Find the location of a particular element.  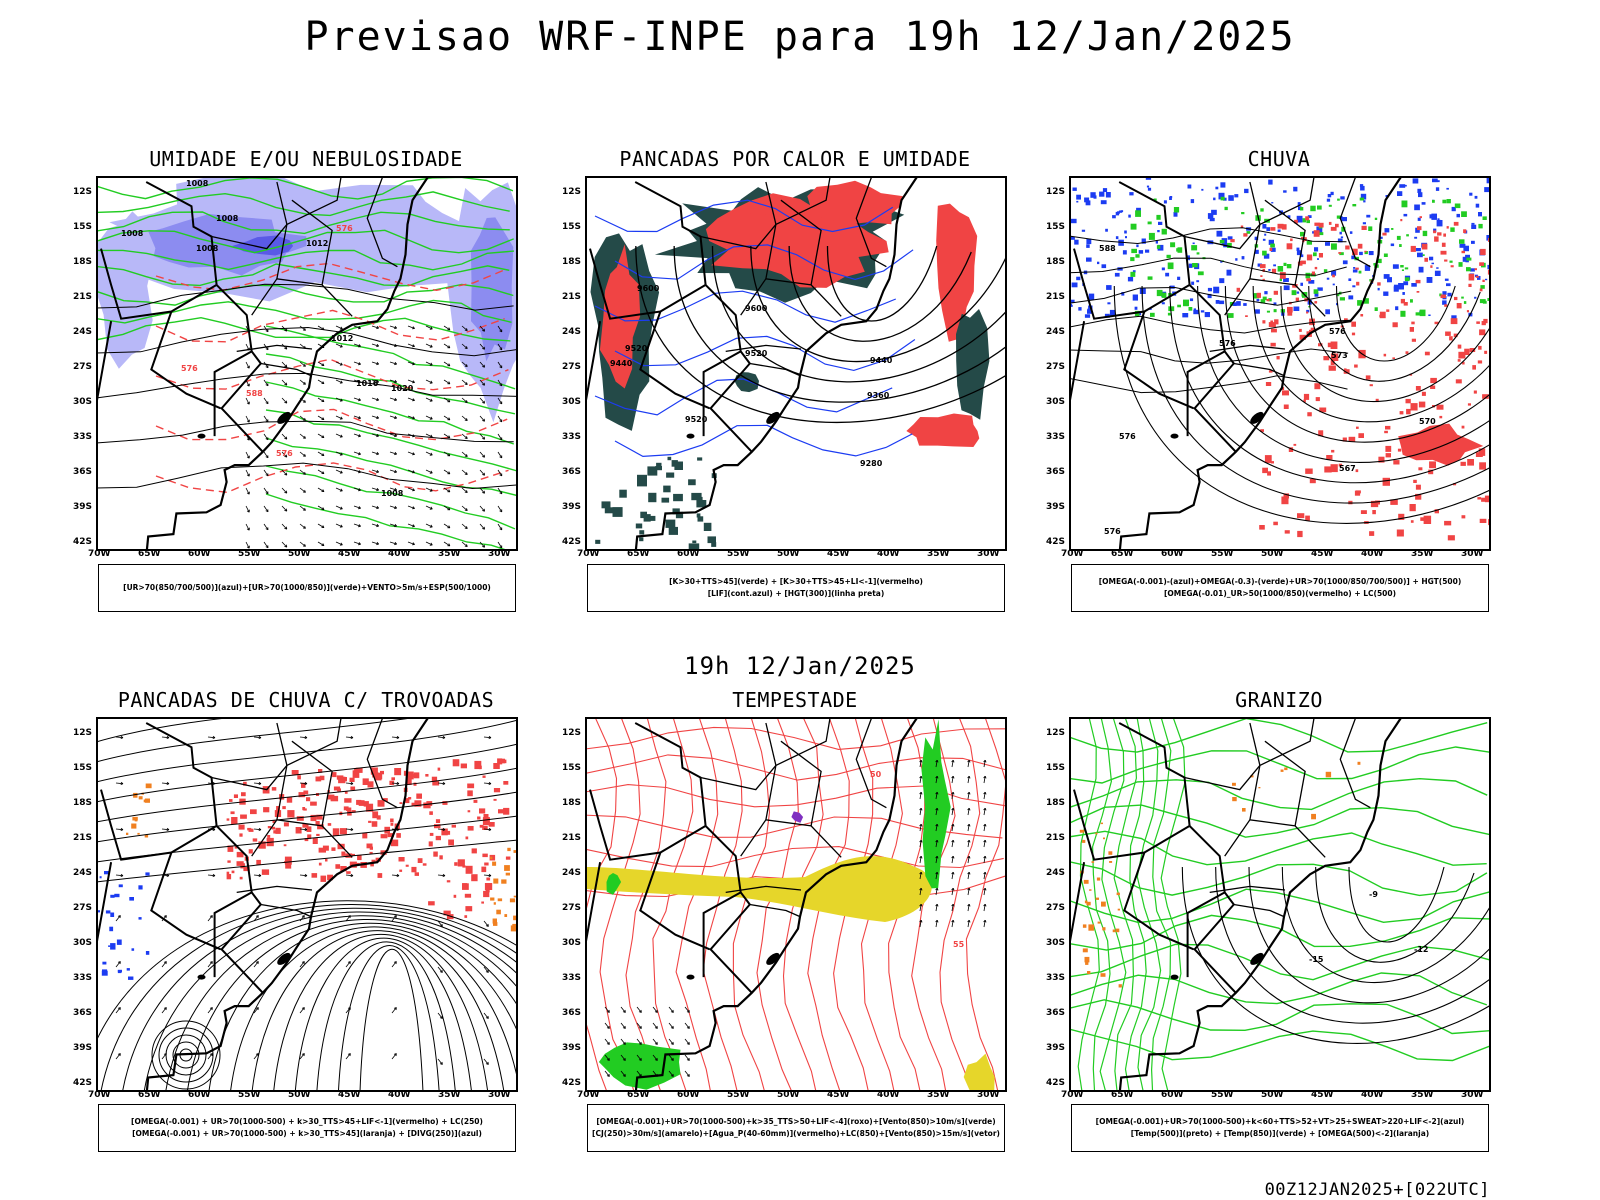

forecast-map is located at coordinates (307, 904).